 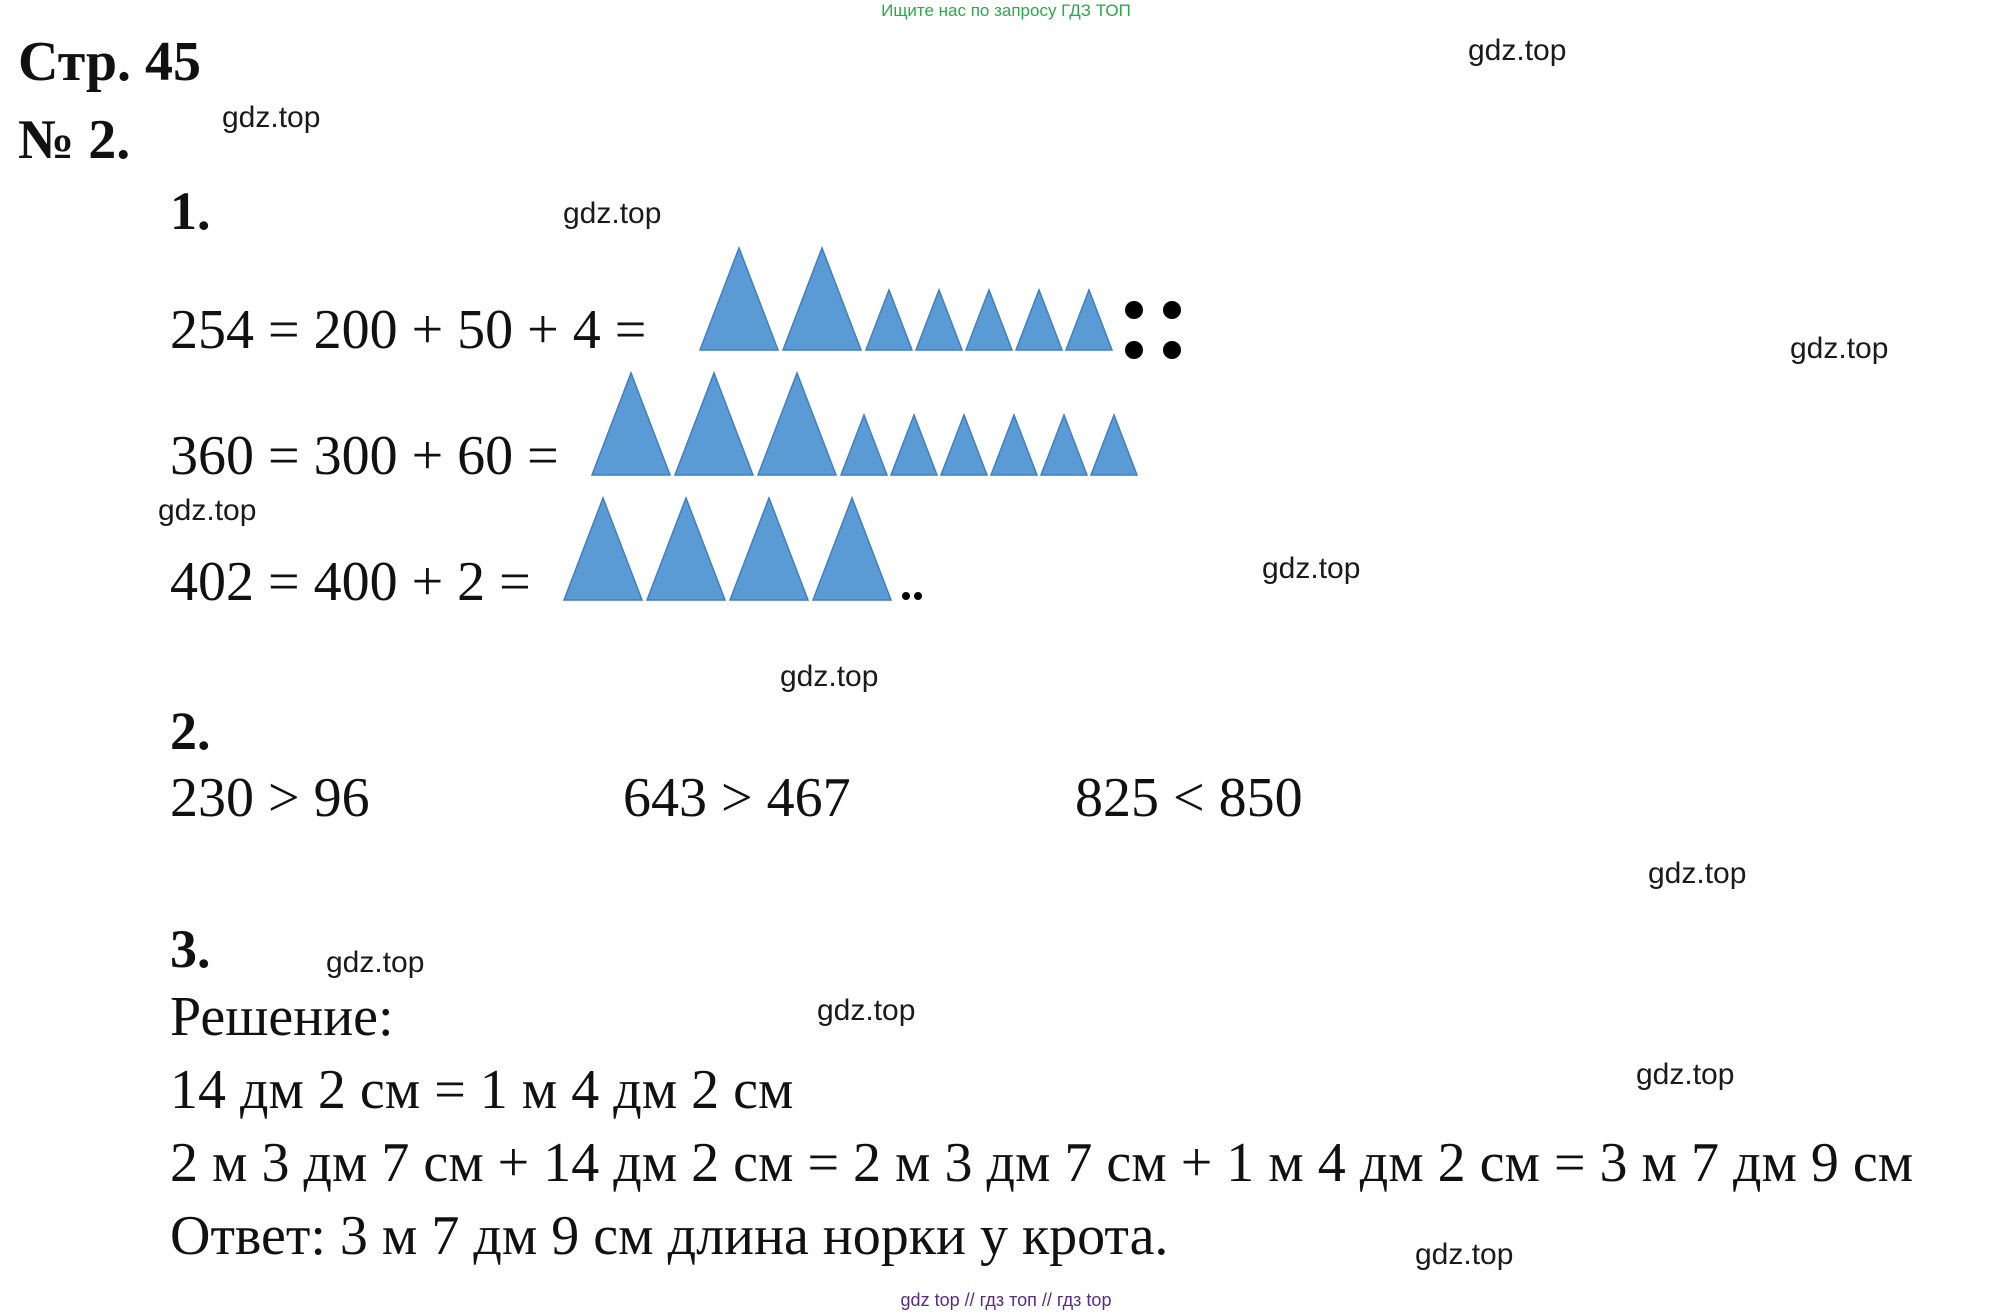 What do you see at coordinates (190, 731) in the screenshot?
I see `section-2-number: 2.` at bounding box center [190, 731].